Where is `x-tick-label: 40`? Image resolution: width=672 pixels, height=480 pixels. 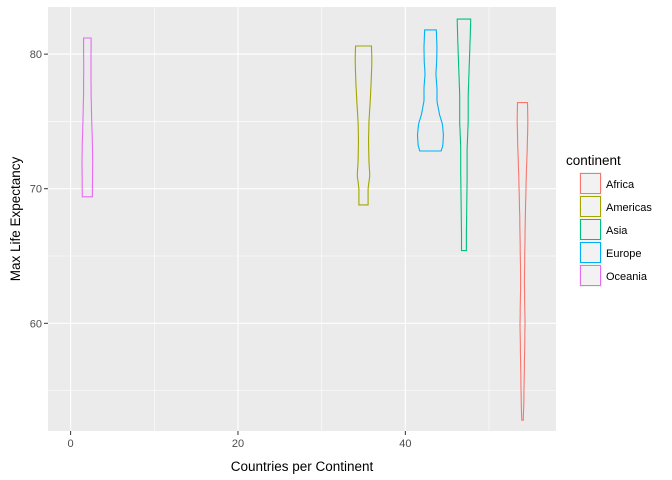 x-tick-label: 40 is located at coordinates (405, 444).